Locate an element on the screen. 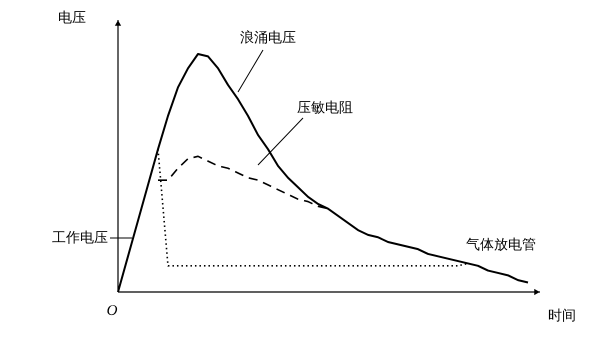 The image size is (599, 340). text: 浪涌电压 is located at coordinates (268, 38).